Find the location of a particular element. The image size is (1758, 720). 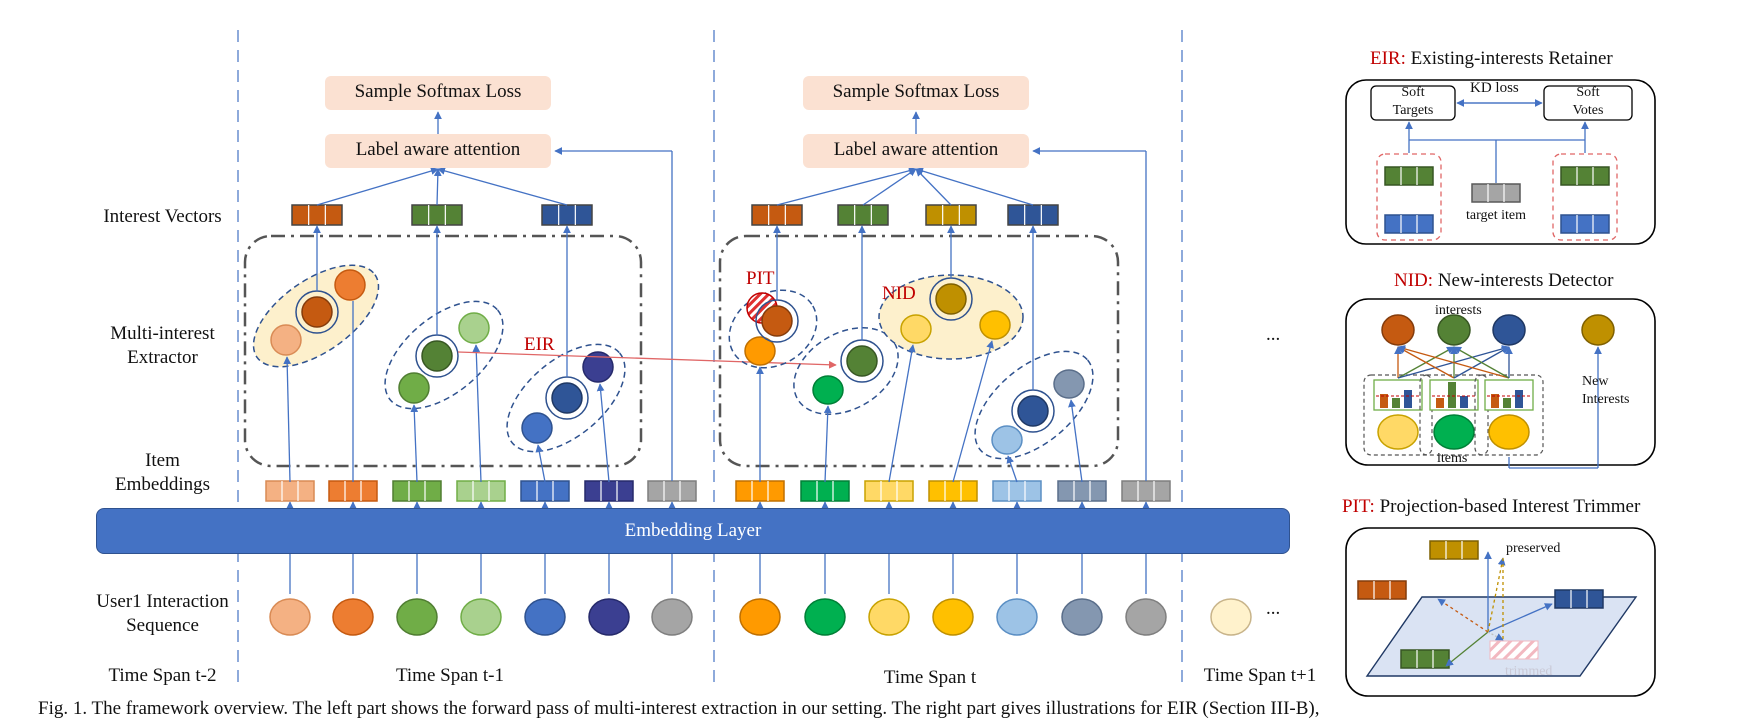

eir-arrow is located at coordinates (647, 360).